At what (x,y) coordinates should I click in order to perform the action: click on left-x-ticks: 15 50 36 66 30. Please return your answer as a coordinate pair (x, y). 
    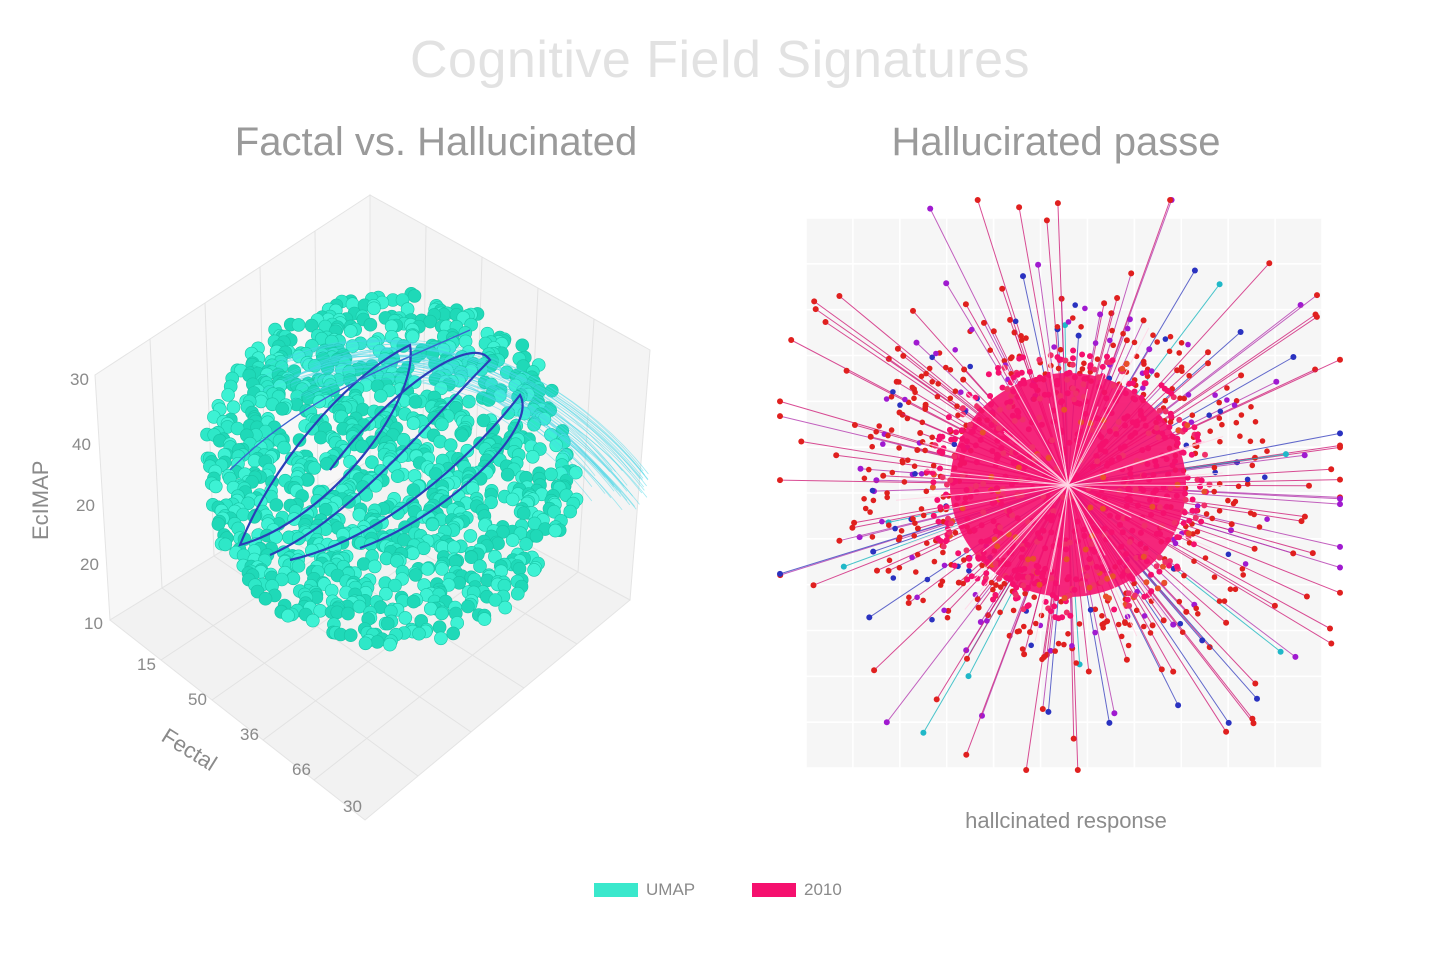
    Looking at the image, I should click on (249, 735).